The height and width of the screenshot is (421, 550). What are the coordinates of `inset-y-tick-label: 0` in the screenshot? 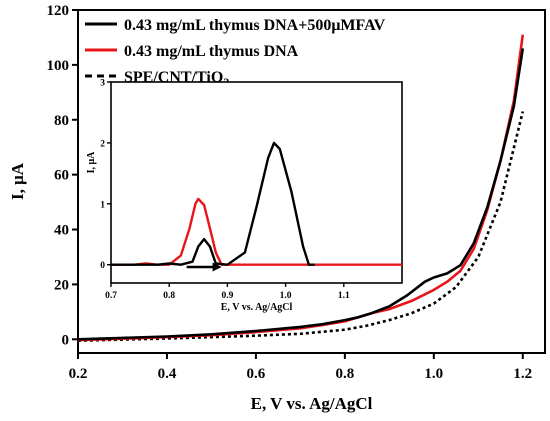 It's located at (102, 266).